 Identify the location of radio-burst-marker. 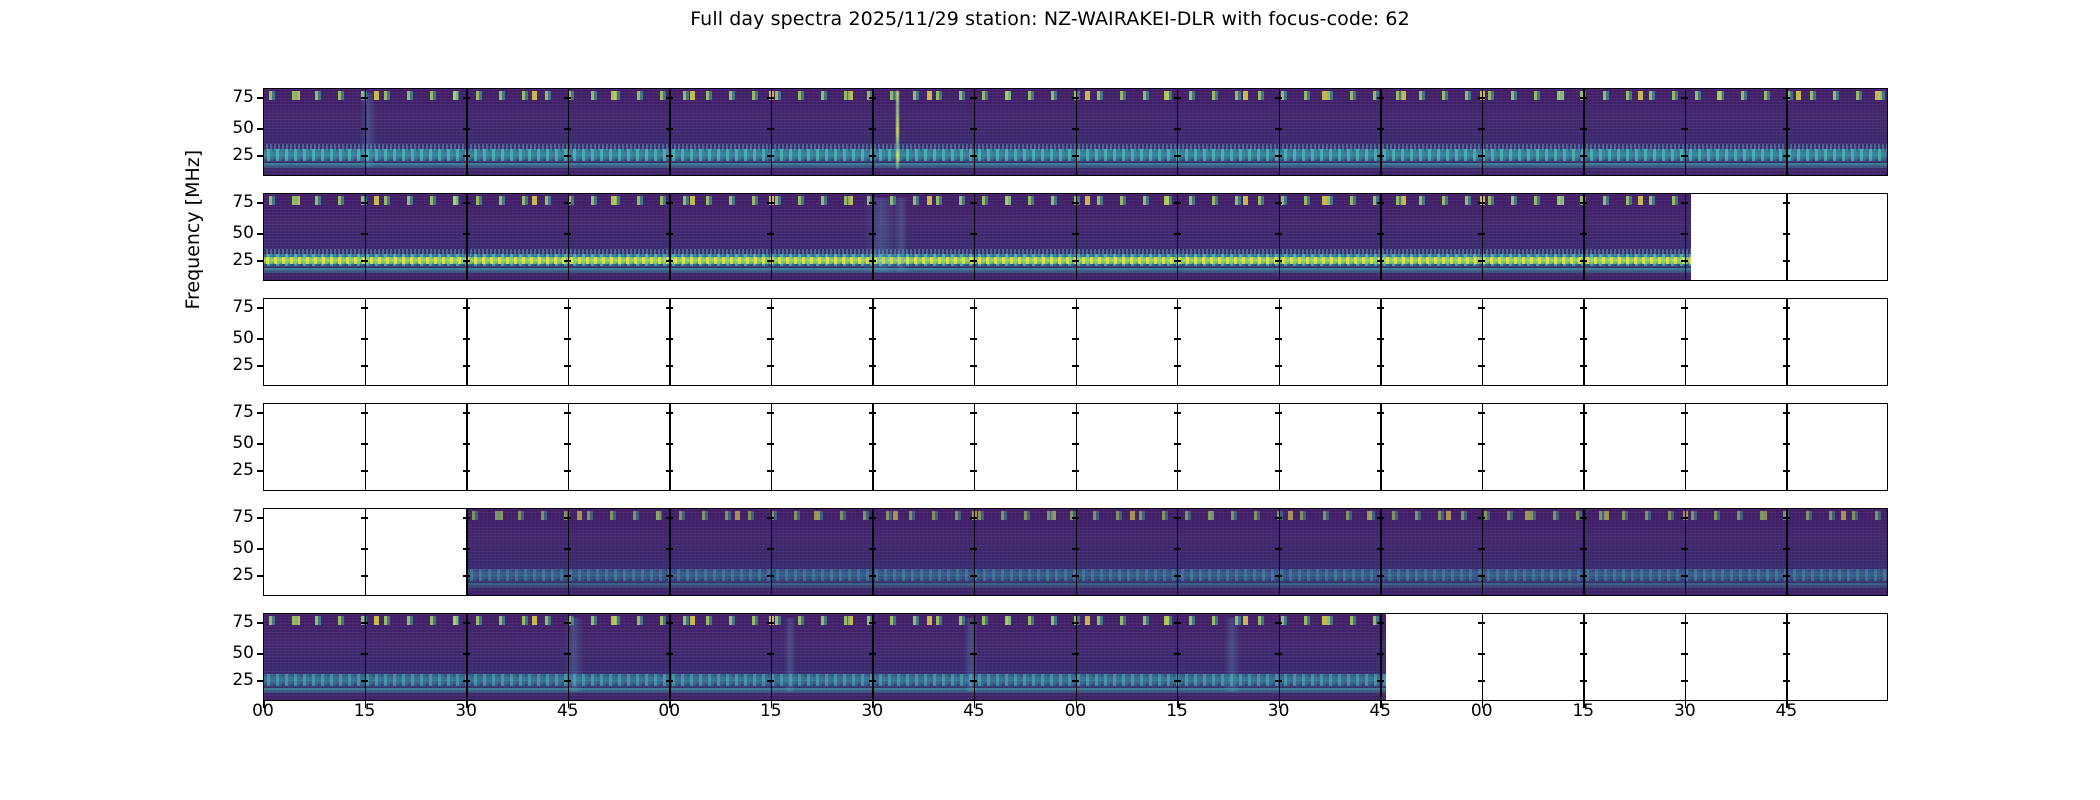
(897, 130).